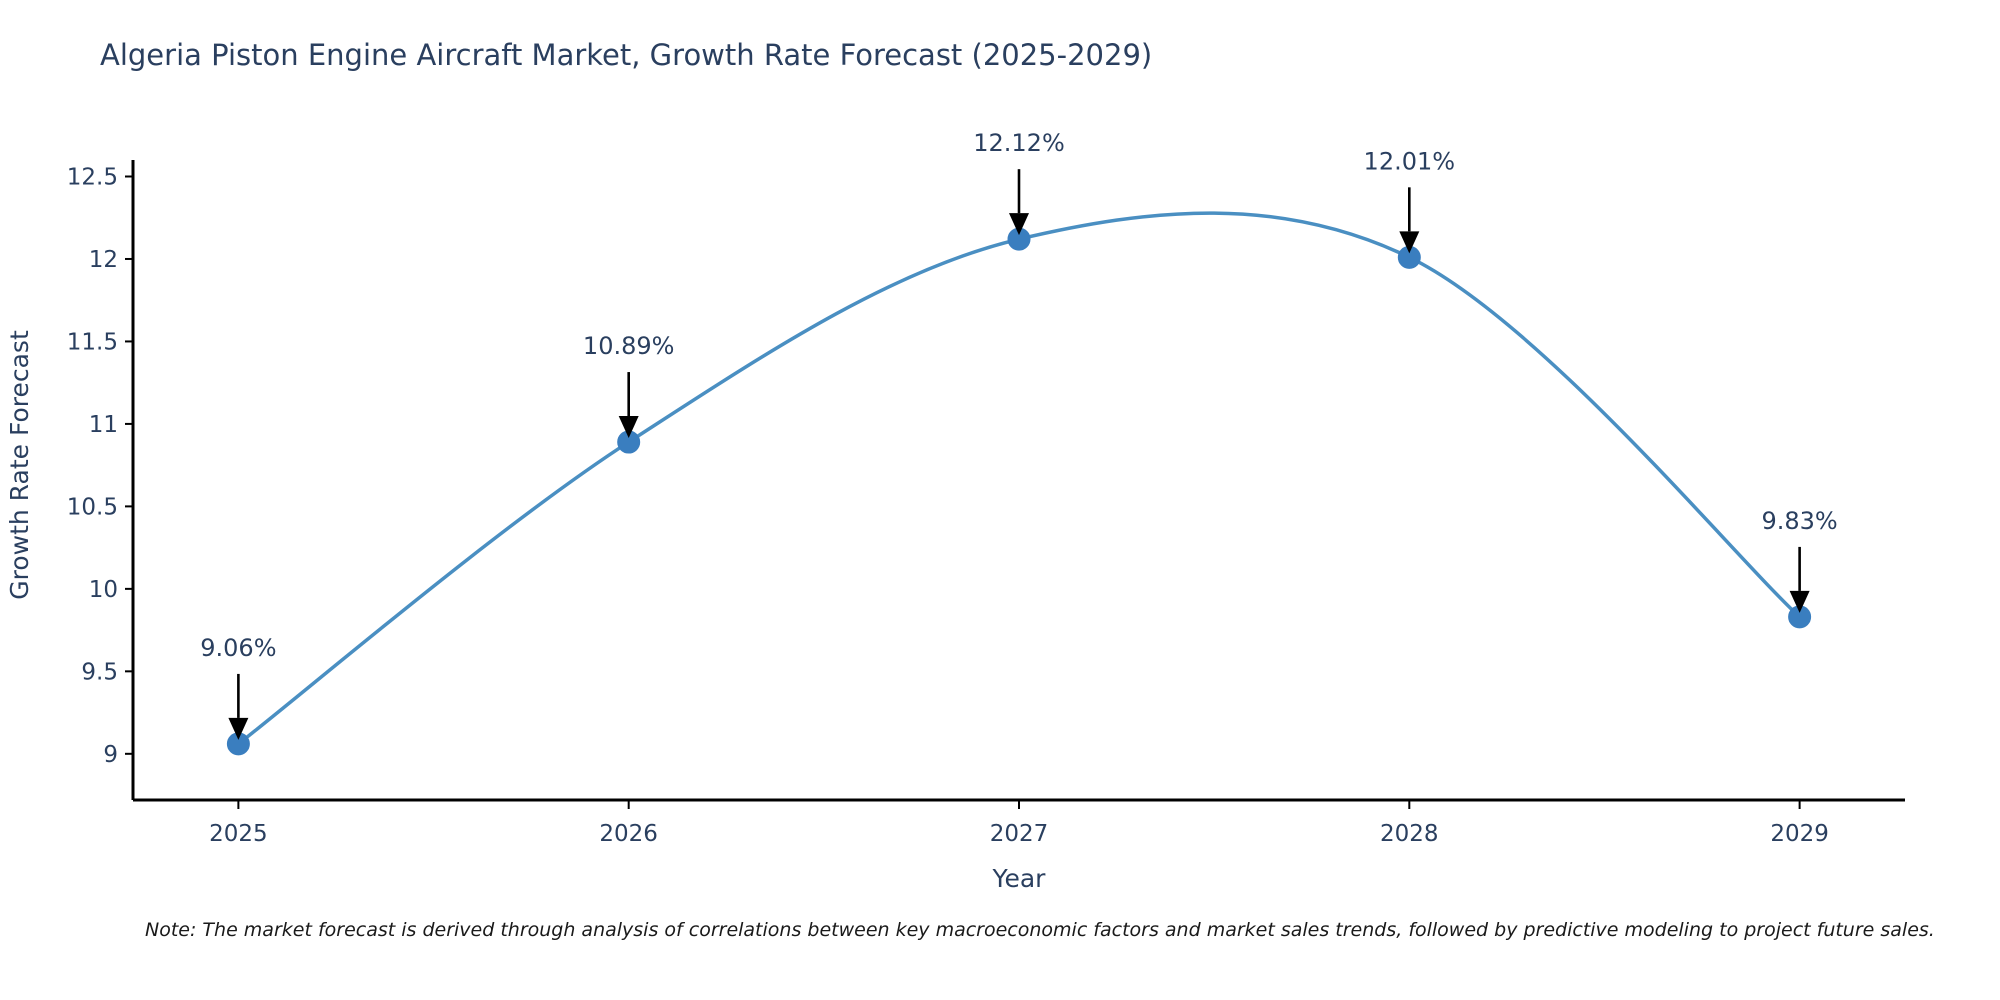 This screenshot has height=1000, width=2000. Describe the element at coordinates (92, 342) in the screenshot. I see `y-tick-label: 11.5` at that location.